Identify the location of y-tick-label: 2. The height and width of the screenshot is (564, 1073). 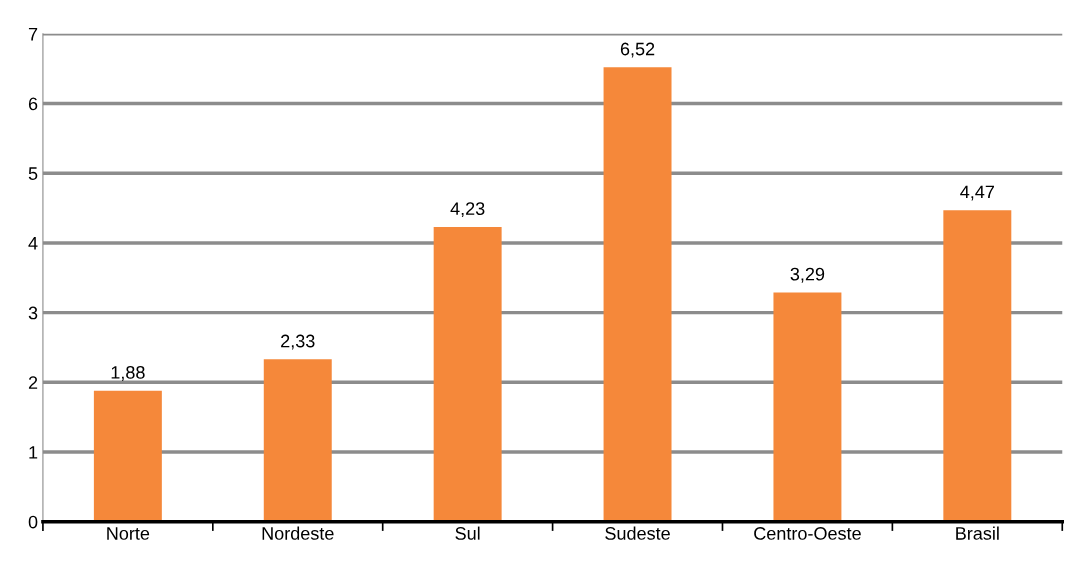
(33, 382).